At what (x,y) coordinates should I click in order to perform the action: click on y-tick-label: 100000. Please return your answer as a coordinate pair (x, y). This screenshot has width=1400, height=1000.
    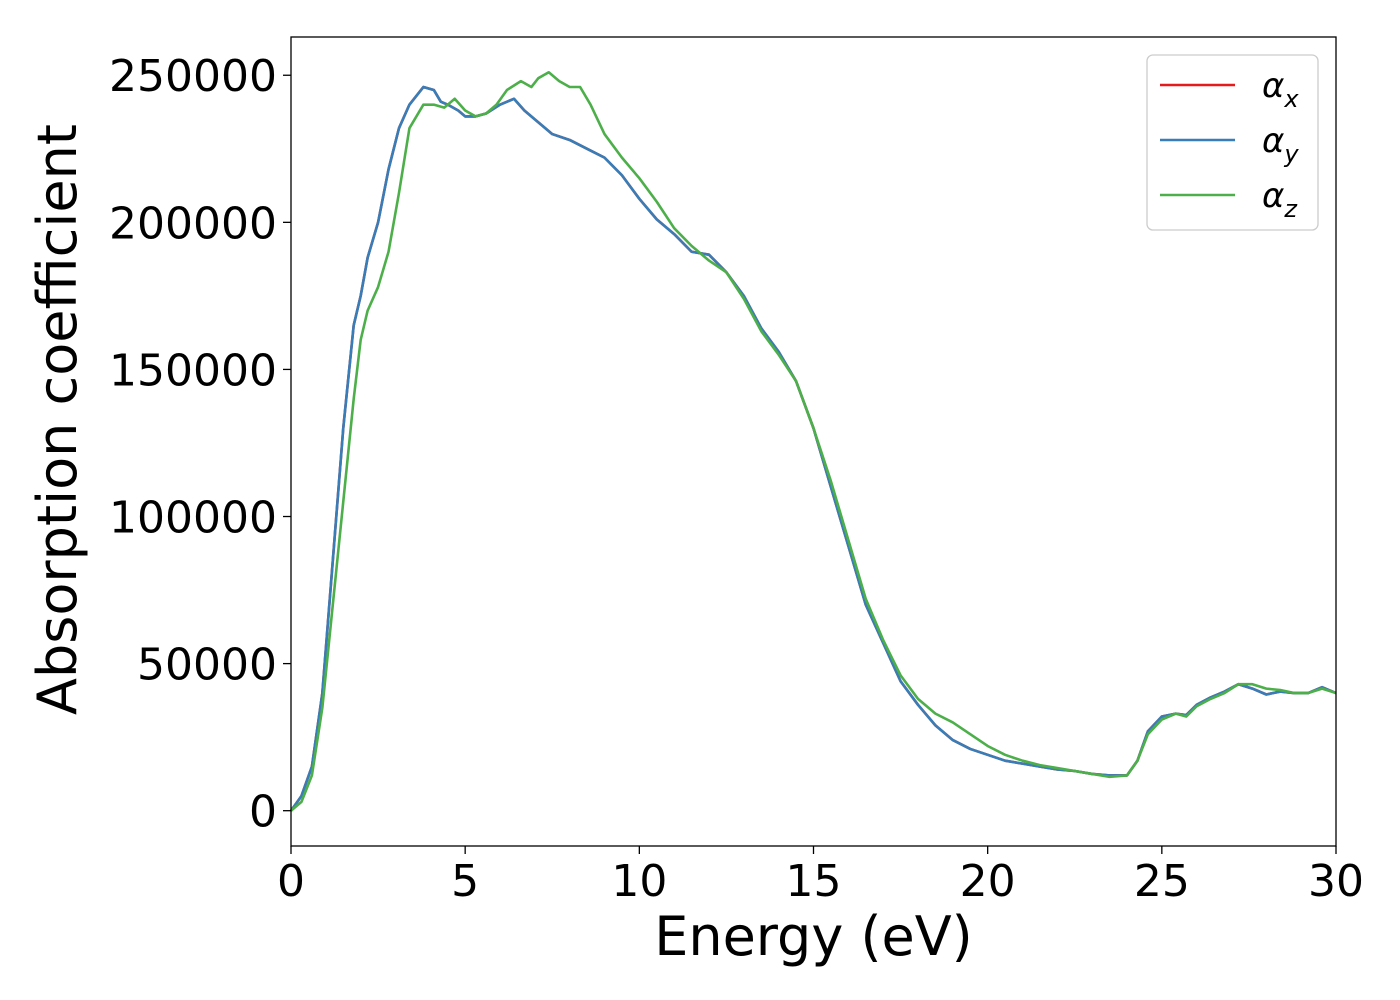
    Looking at the image, I should click on (193, 518).